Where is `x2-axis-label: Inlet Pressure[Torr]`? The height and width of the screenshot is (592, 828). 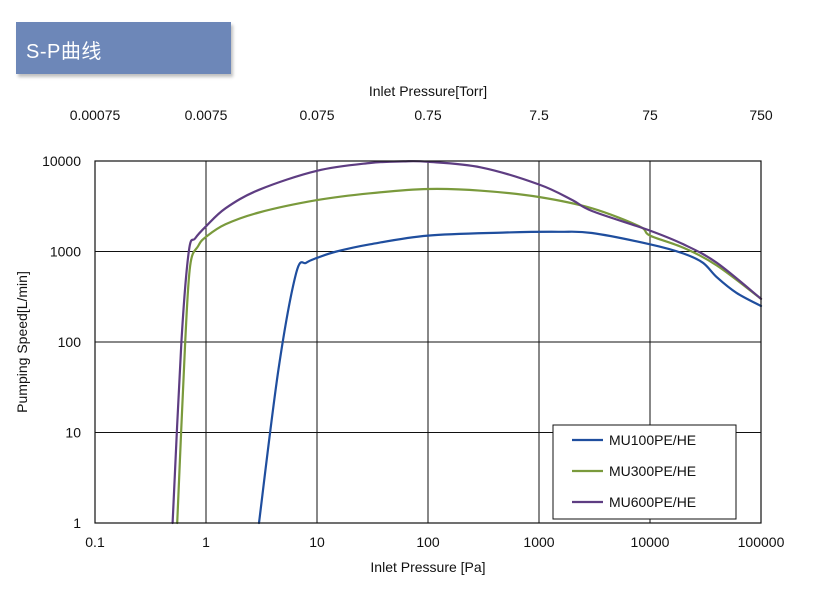
x2-axis-label: Inlet Pressure[Torr] is located at coordinates (428, 91).